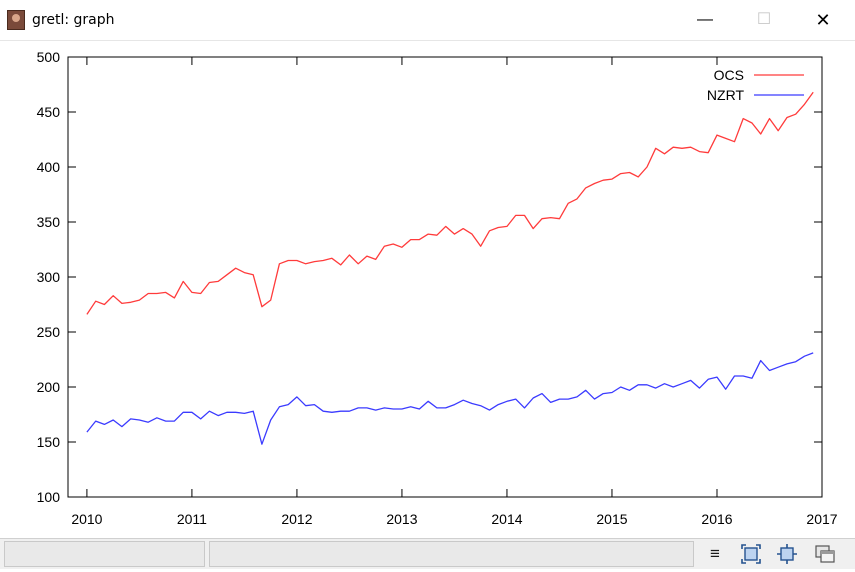 The height and width of the screenshot is (572, 855). What do you see at coordinates (751, 554) in the screenshot?
I see `zoom-icon` at bounding box center [751, 554].